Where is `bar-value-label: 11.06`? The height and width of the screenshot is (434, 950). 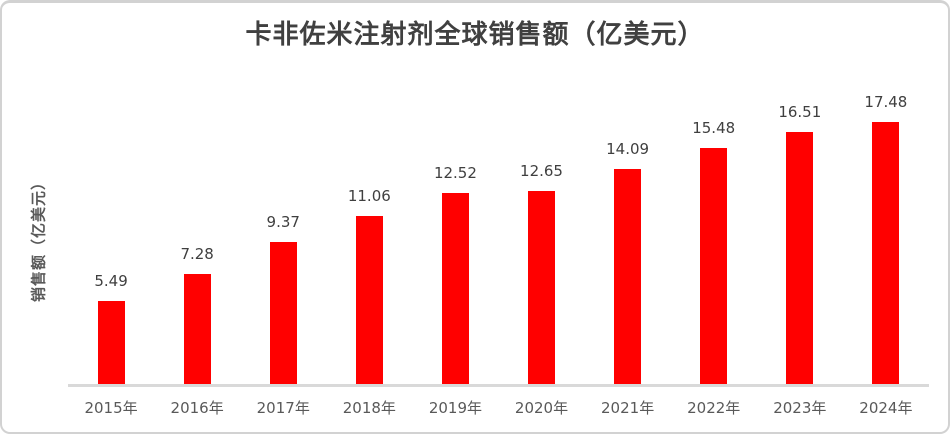 bar-value-label: 11.06 is located at coordinates (369, 196).